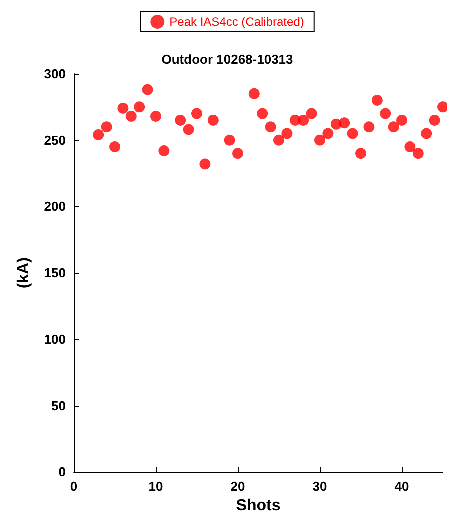  What do you see at coordinates (238, 486) in the screenshot?
I see `x-tick-label: 20` at bounding box center [238, 486].